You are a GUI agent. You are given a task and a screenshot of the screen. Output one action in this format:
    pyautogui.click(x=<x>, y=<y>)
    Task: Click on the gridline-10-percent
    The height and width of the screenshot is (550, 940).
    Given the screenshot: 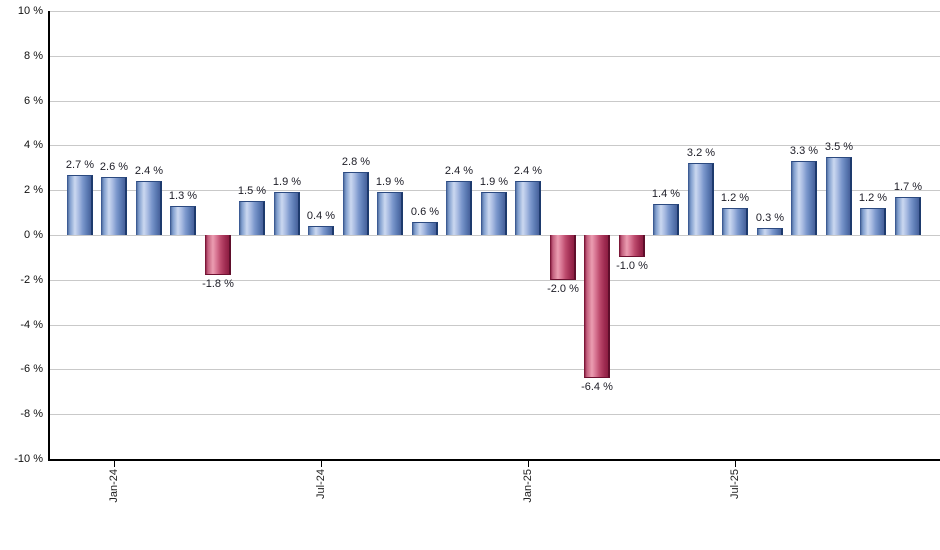 What is the action you would take?
    pyautogui.click(x=494, y=11)
    